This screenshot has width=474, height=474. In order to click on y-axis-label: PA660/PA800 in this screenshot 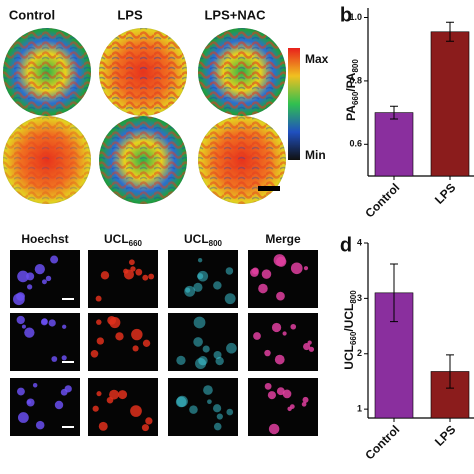, I will do `click(352, 90)`.